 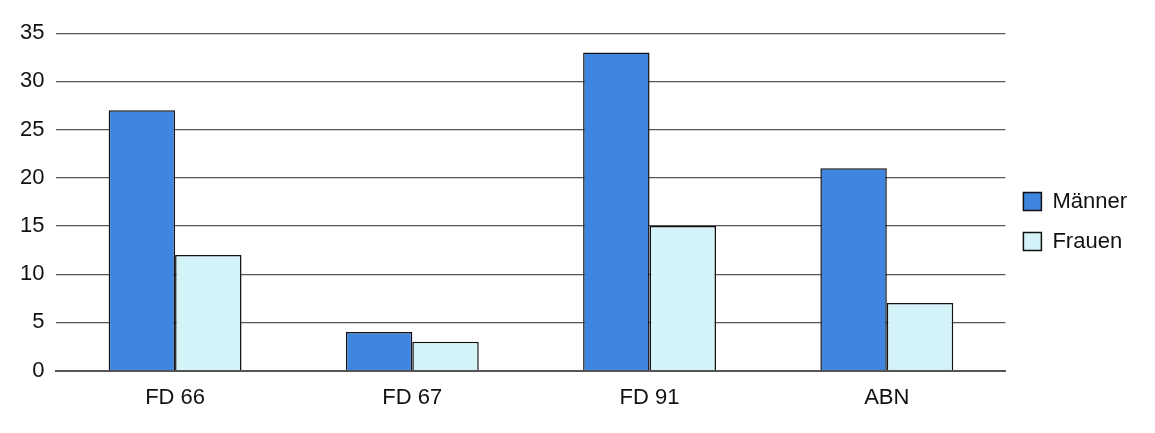 I want to click on y-tick-label: 0, so click(x=38, y=369).